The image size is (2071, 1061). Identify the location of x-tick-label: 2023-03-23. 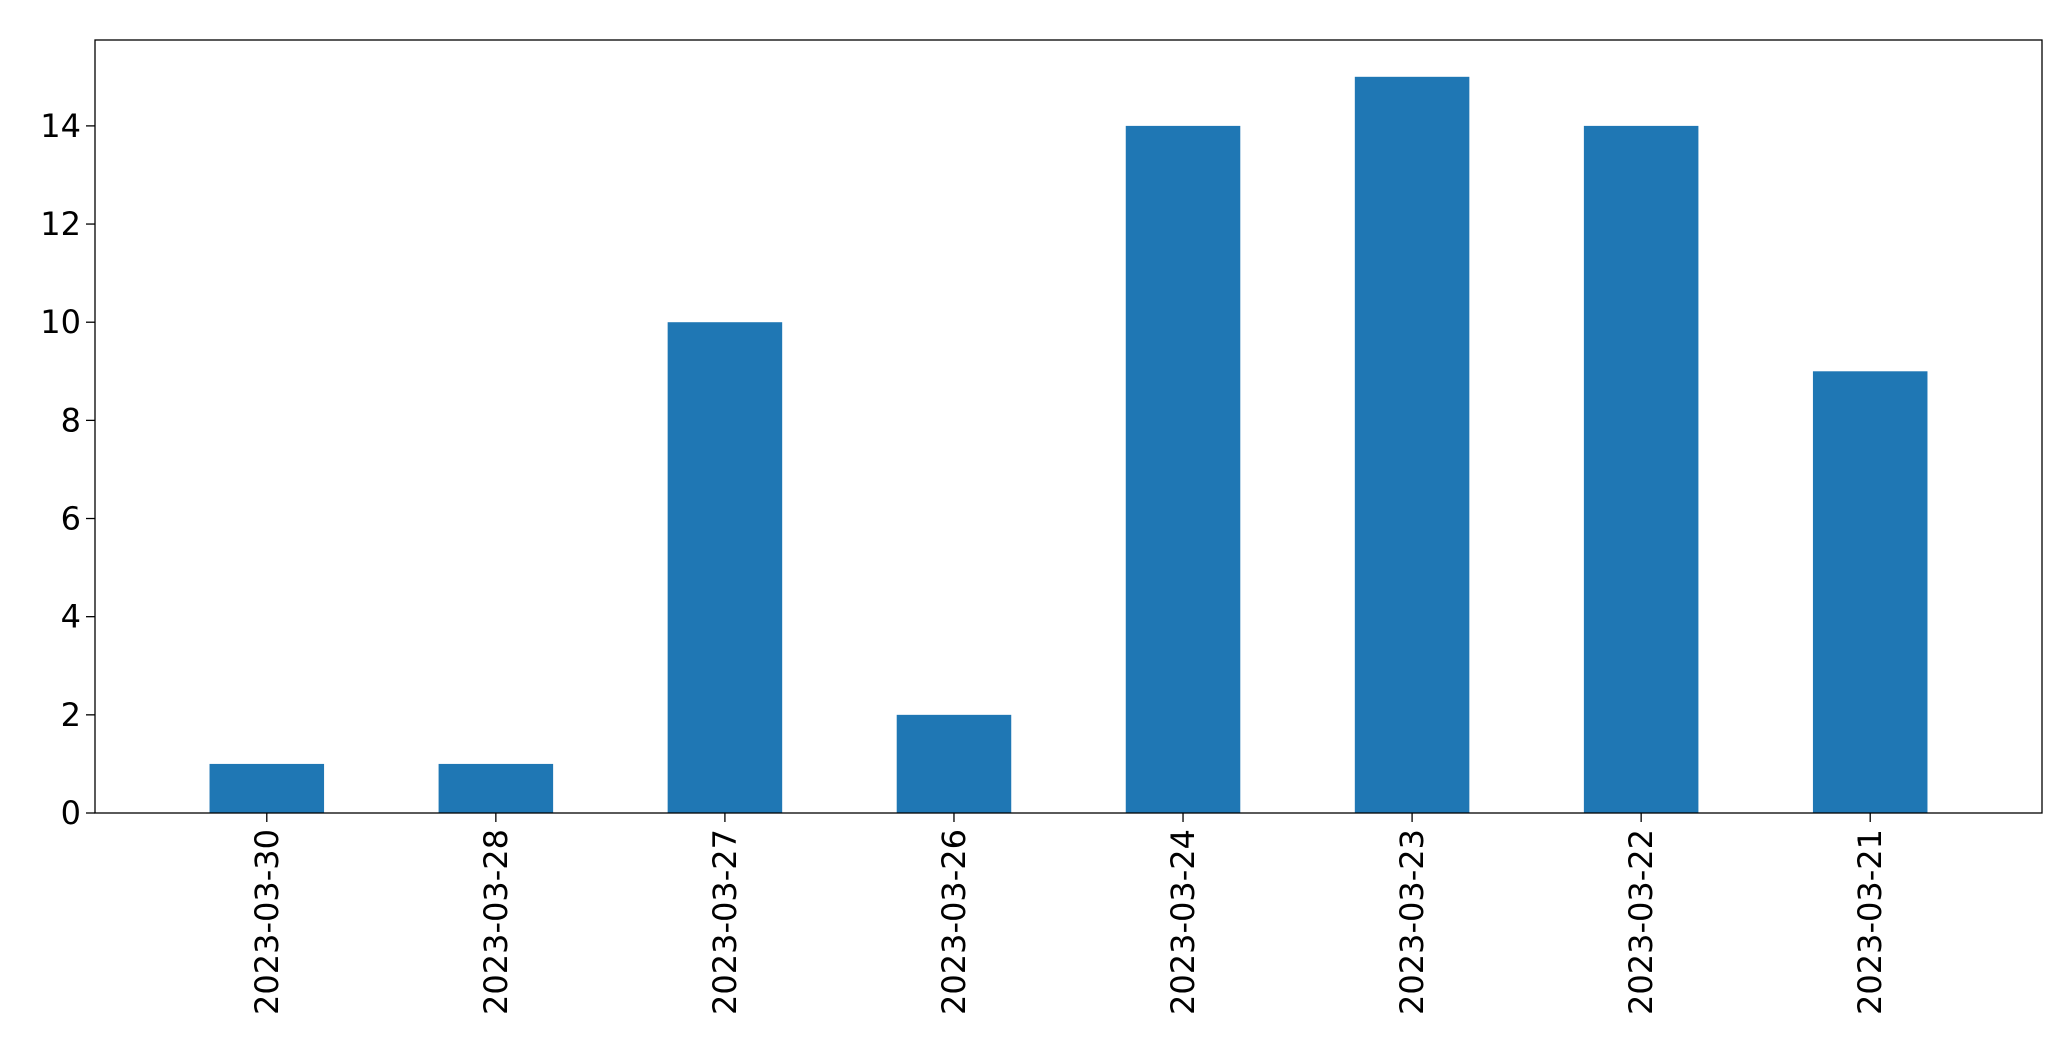
(1412, 922).